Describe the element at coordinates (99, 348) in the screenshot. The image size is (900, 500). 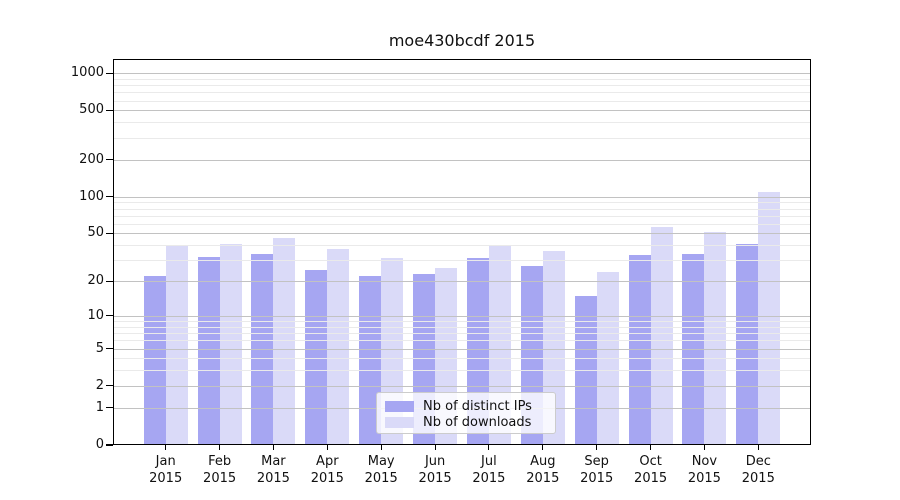
I see `y-tick-label: 5` at that location.